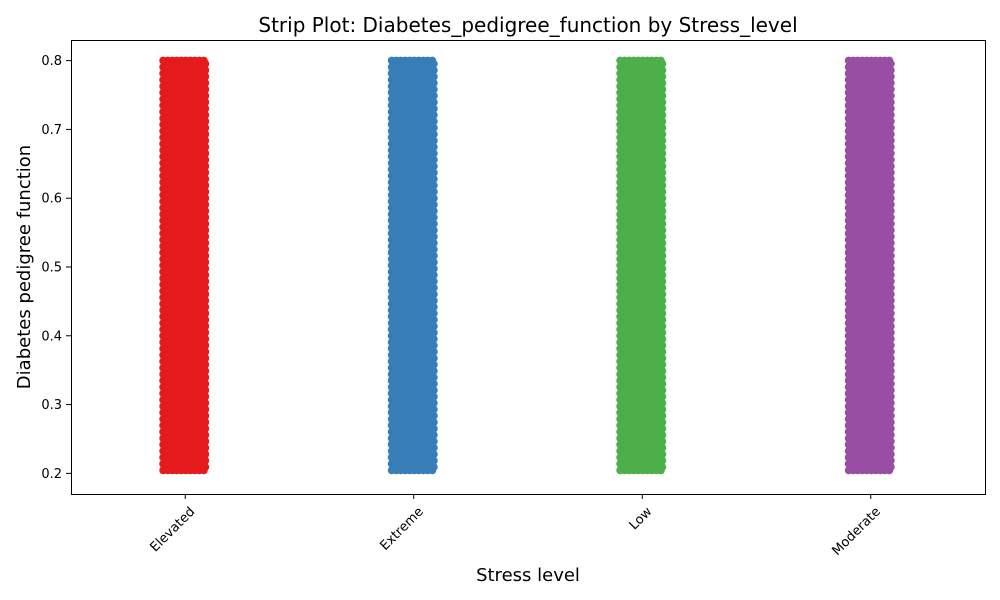 The image size is (1000, 600). What do you see at coordinates (869, 265) in the screenshot?
I see `strip-moderate` at bounding box center [869, 265].